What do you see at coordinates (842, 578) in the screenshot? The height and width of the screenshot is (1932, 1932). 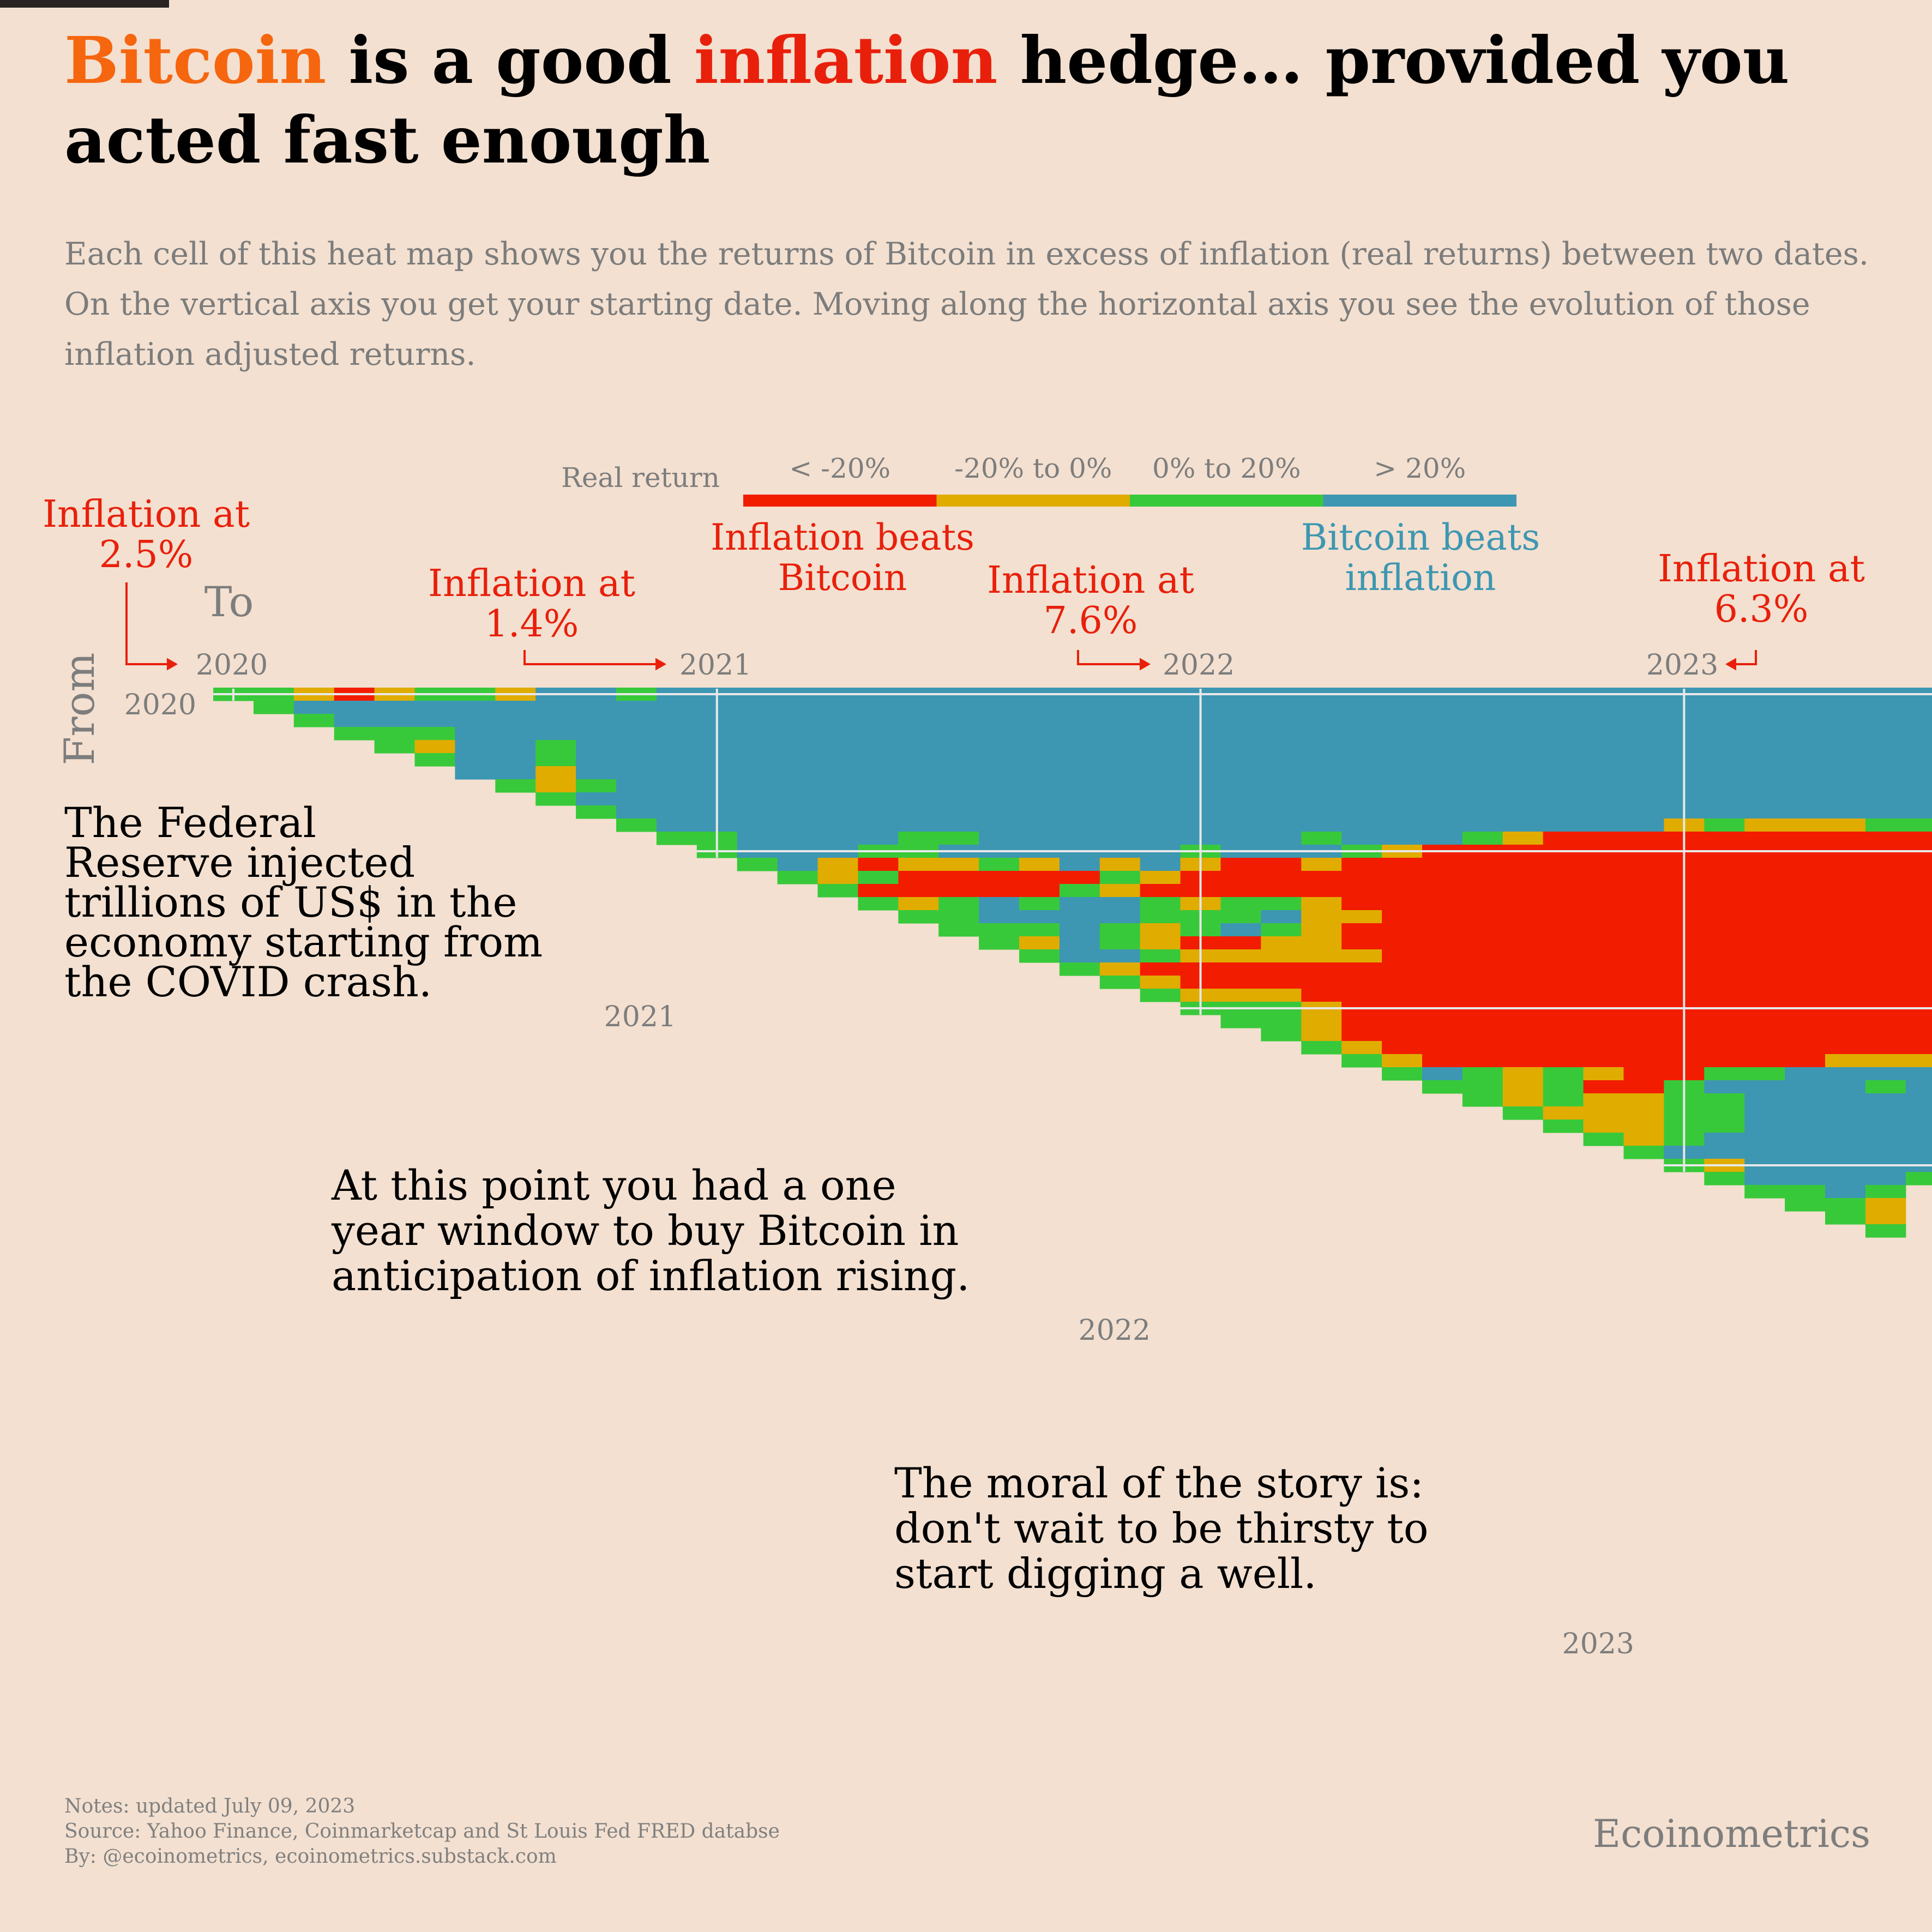 I see `legend-left-caption-line2: Bitcoin` at bounding box center [842, 578].